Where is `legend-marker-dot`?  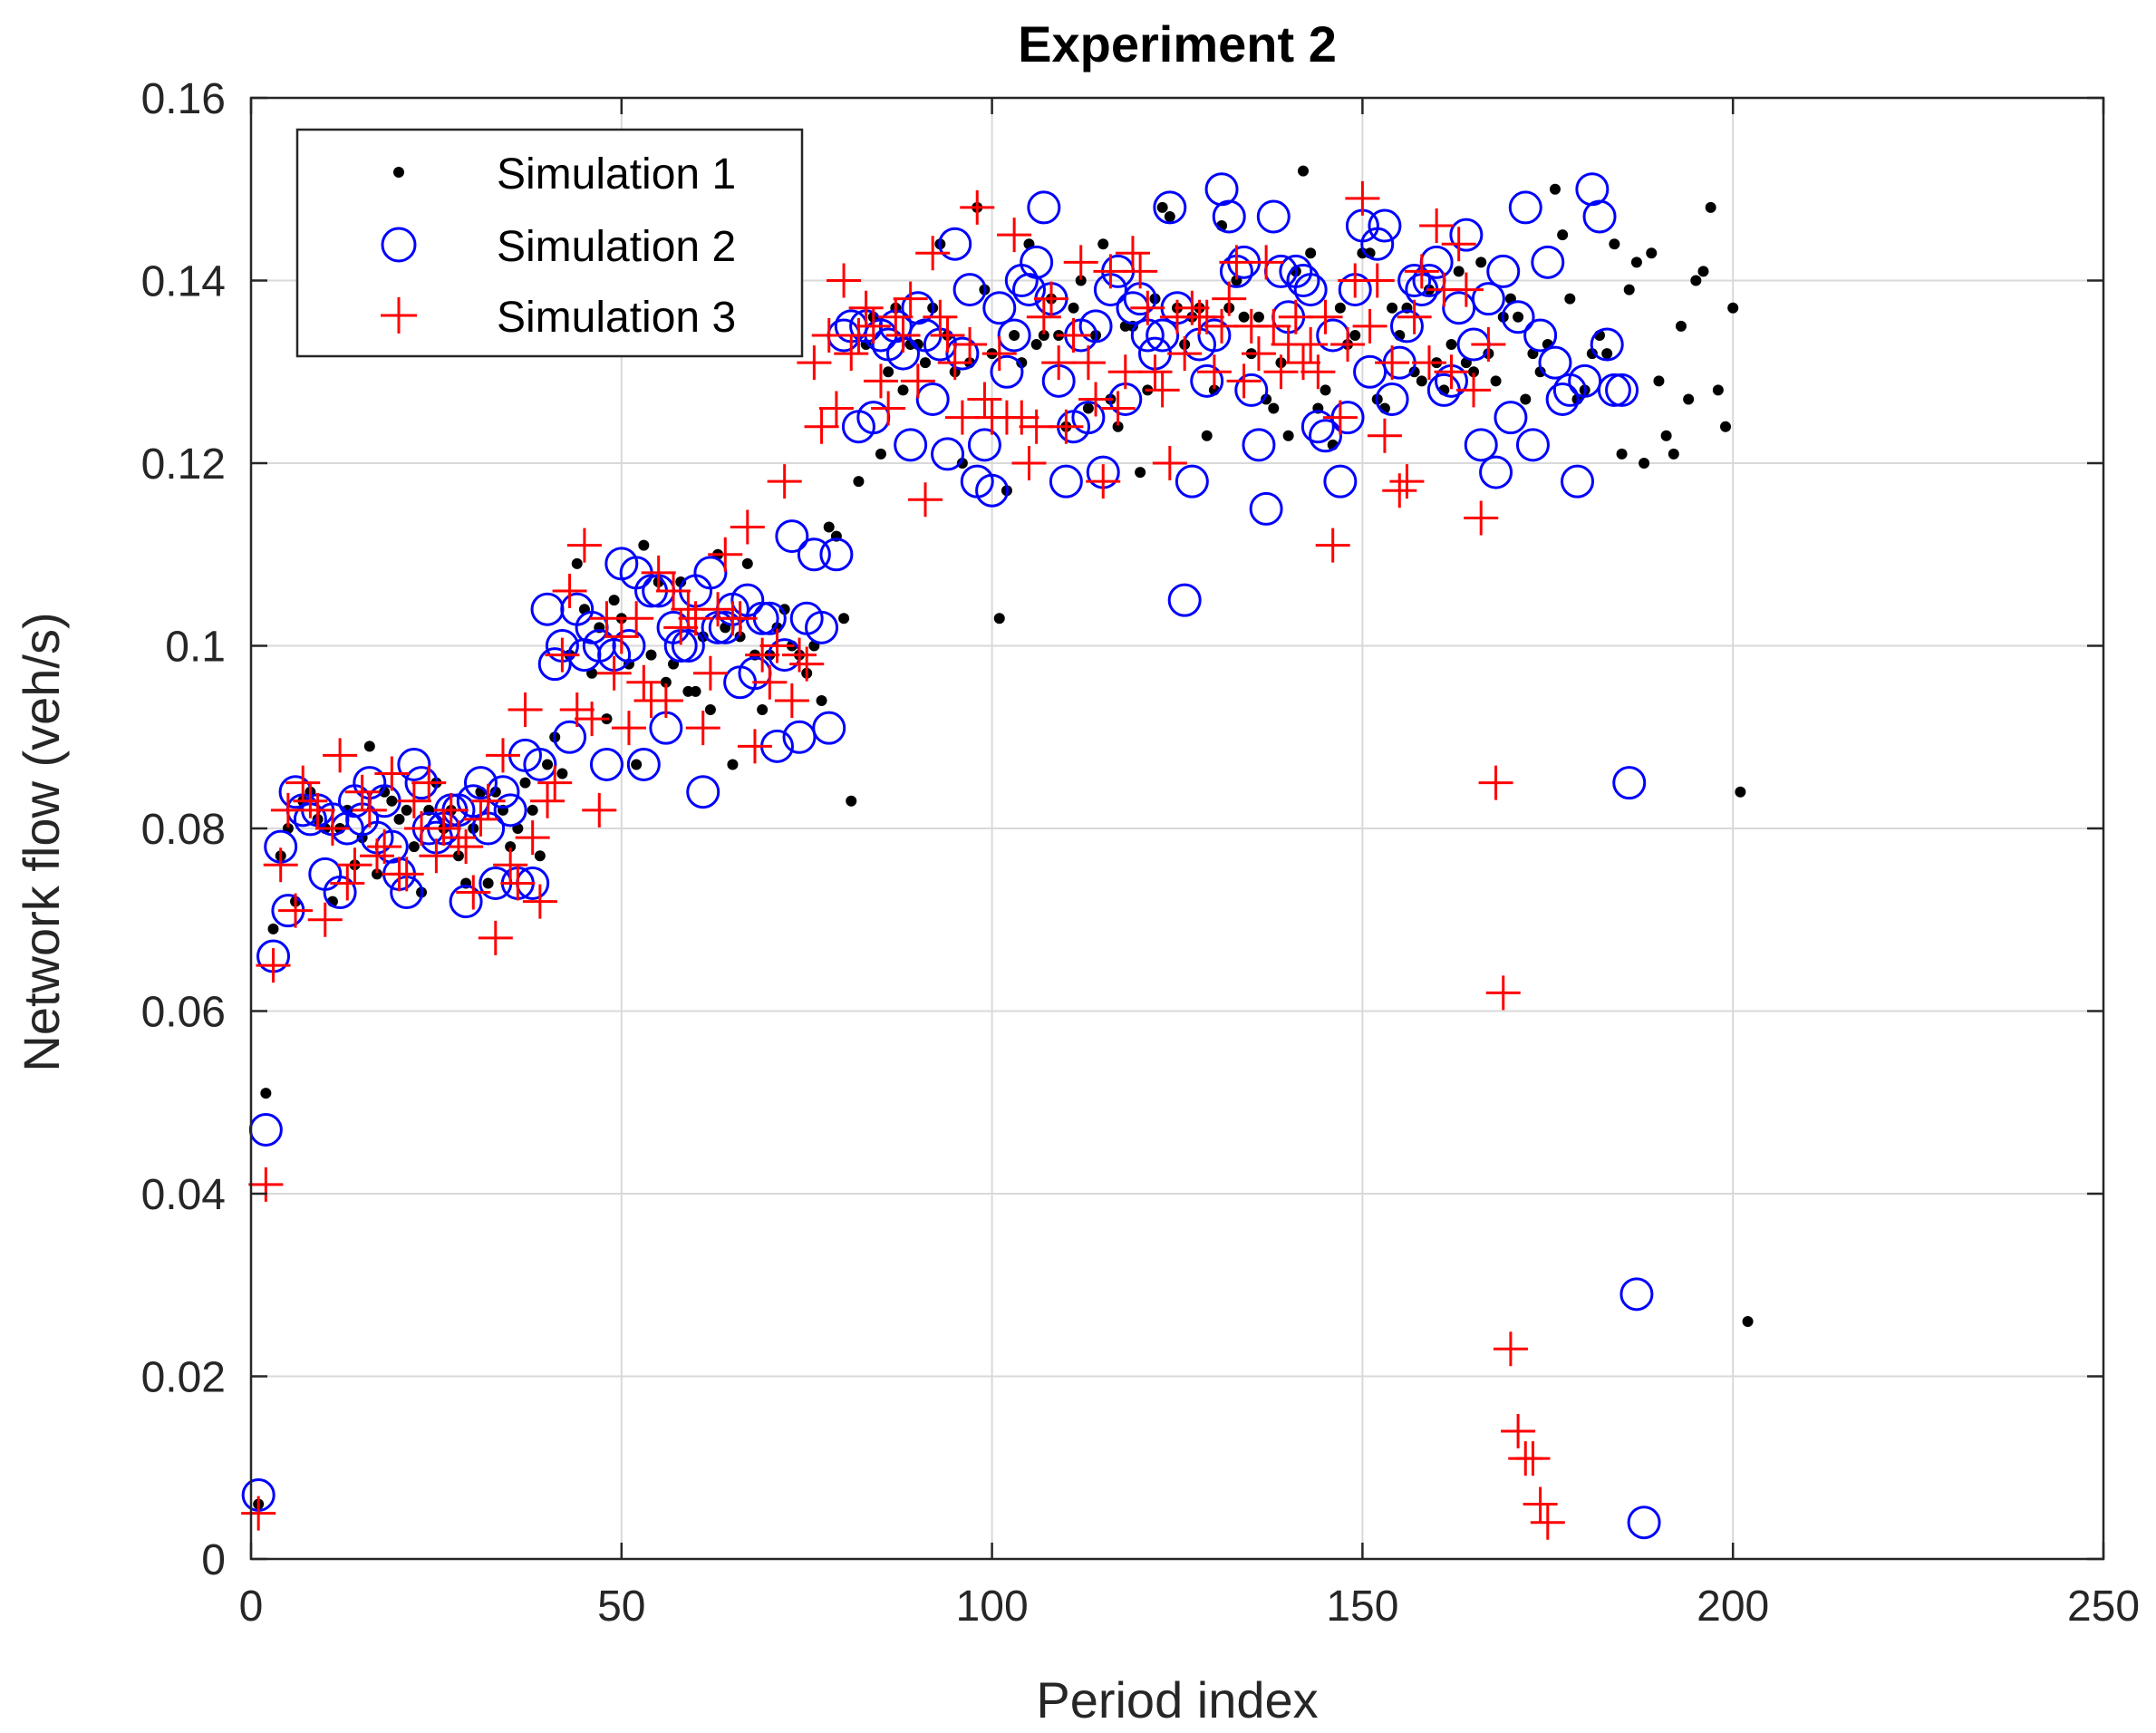 legend-marker-dot is located at coordinates (398, 172).